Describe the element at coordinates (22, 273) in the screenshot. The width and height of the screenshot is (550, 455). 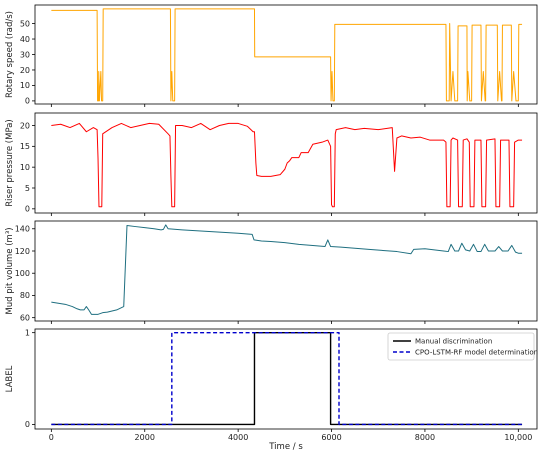
I see `y-tick-label-3-2: 100` at that location.